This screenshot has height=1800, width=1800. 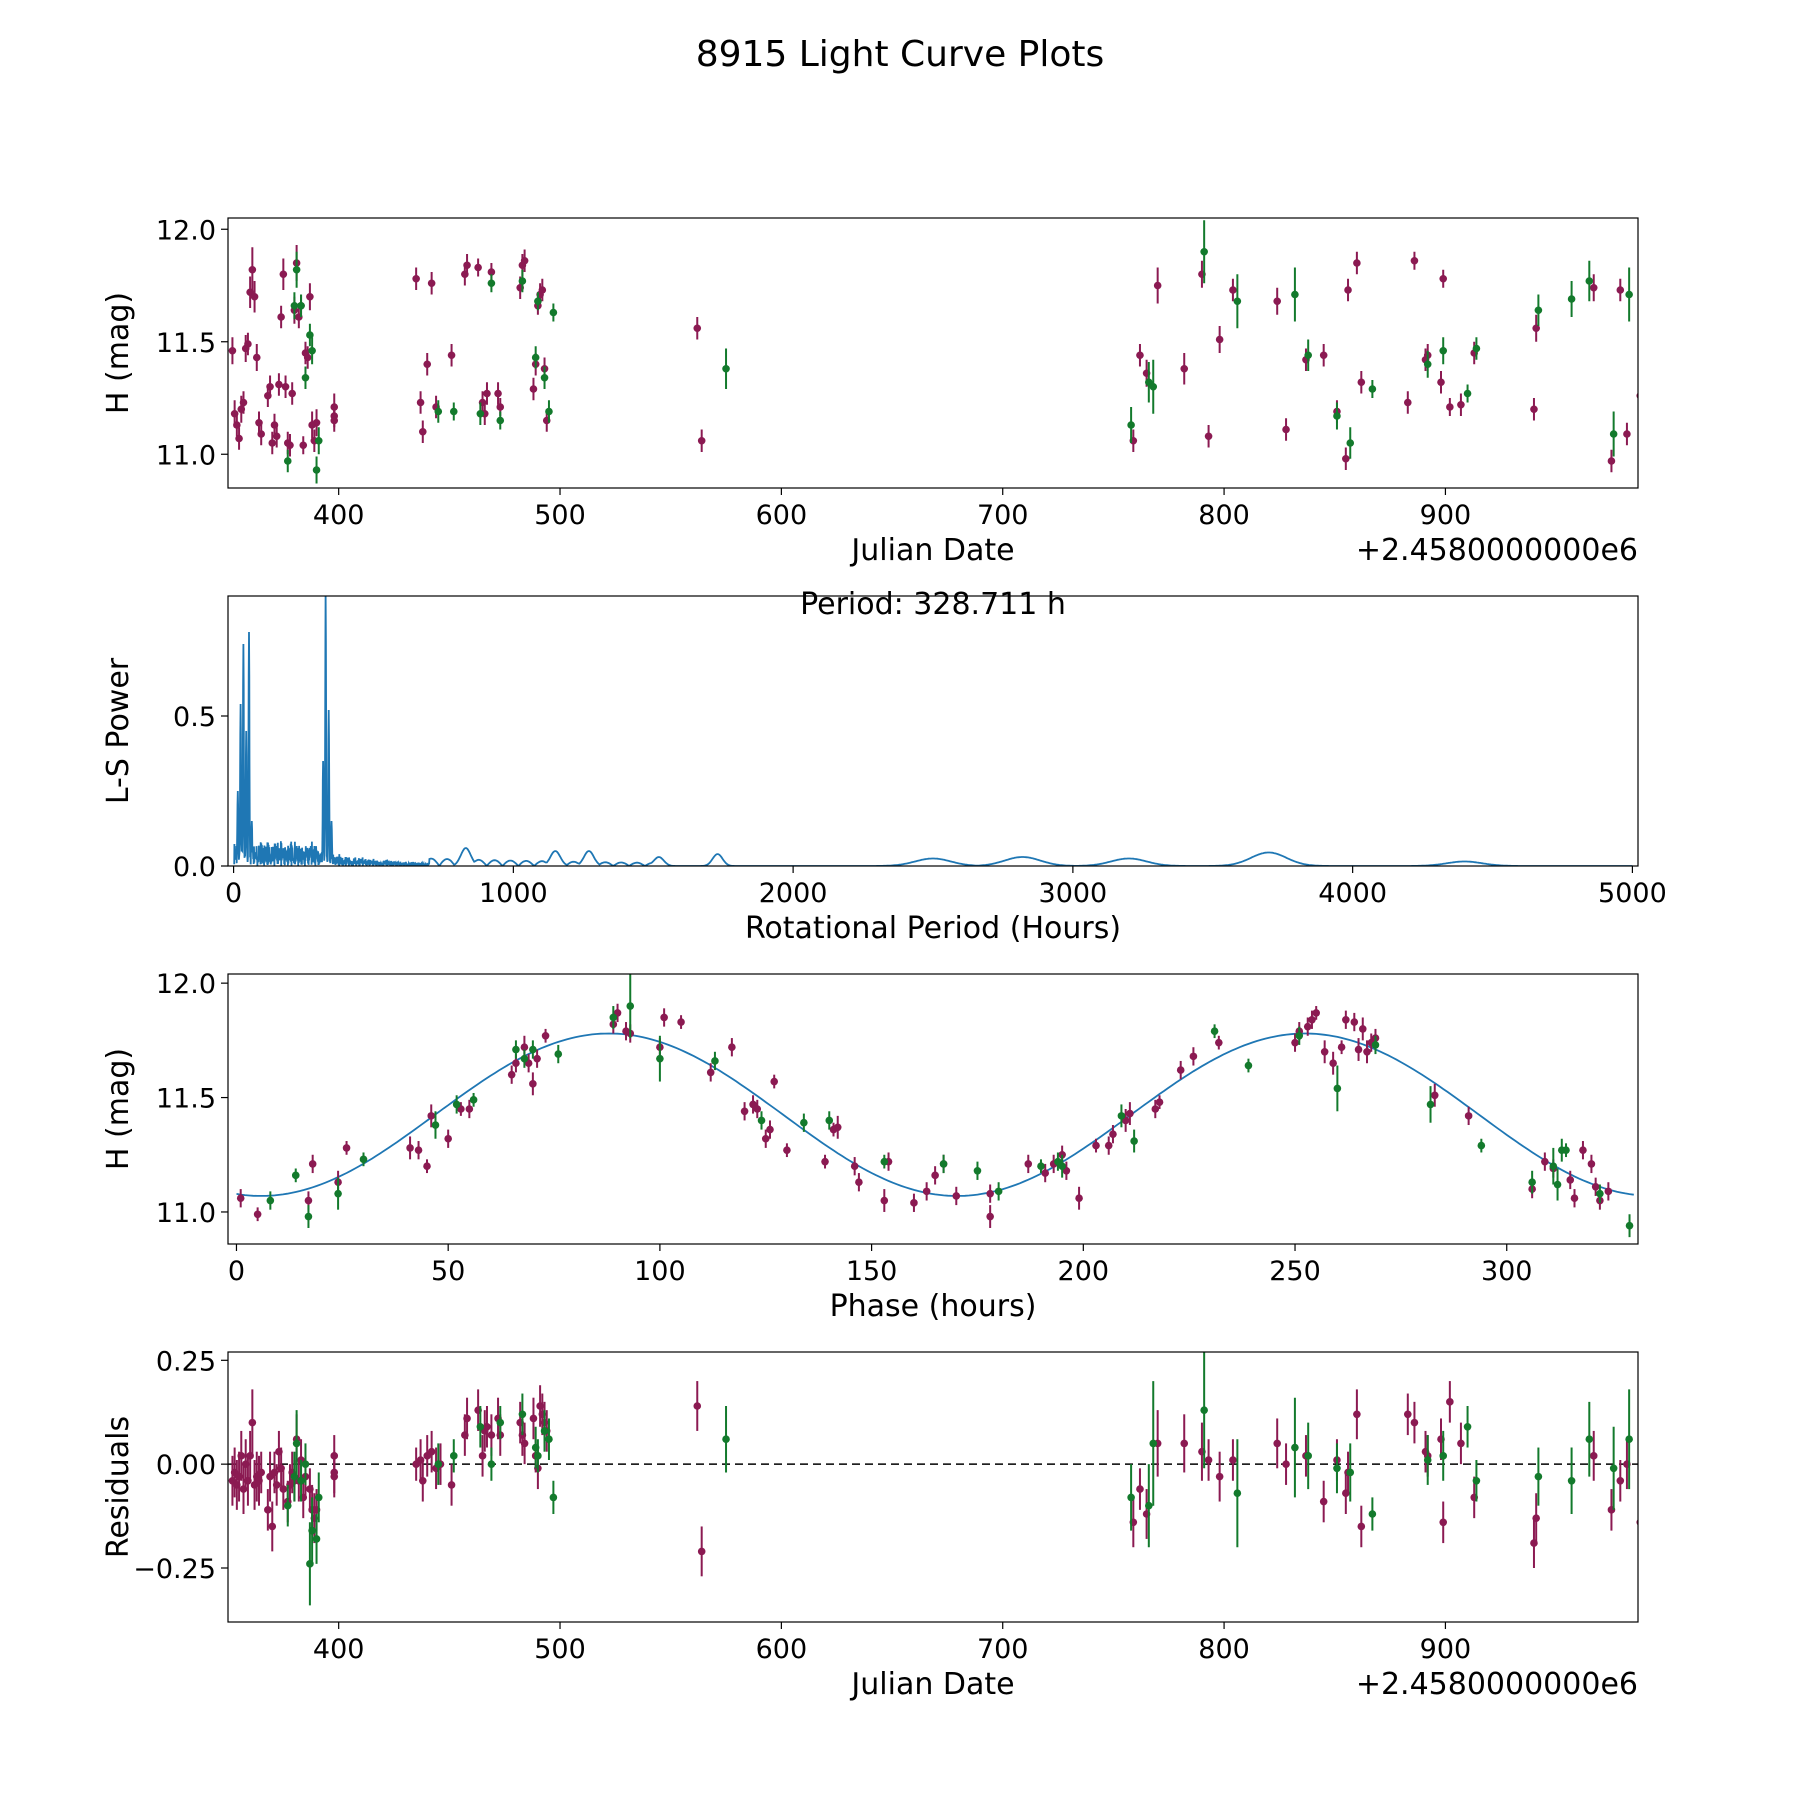 I want to click on y-tick-label: 11.5, so click(x=186, y=343).